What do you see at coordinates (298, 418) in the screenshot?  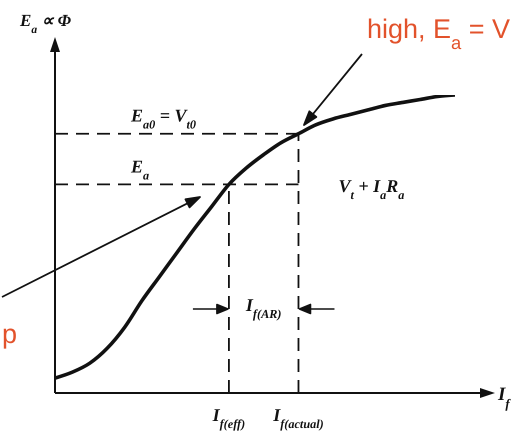 I see `x-tick-label: I$_{f(actual)}$` at bounding box center [298, 418].